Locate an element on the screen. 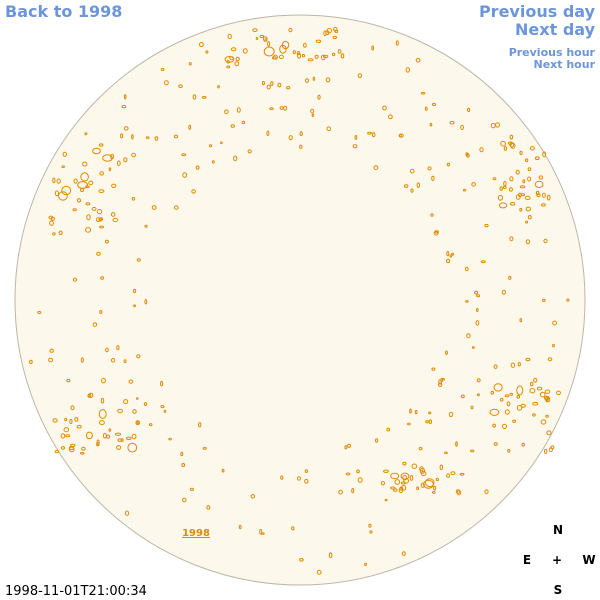 The width and height of the screenshot is (600, 600). compass-west: W is located at coordinates (588, 560).